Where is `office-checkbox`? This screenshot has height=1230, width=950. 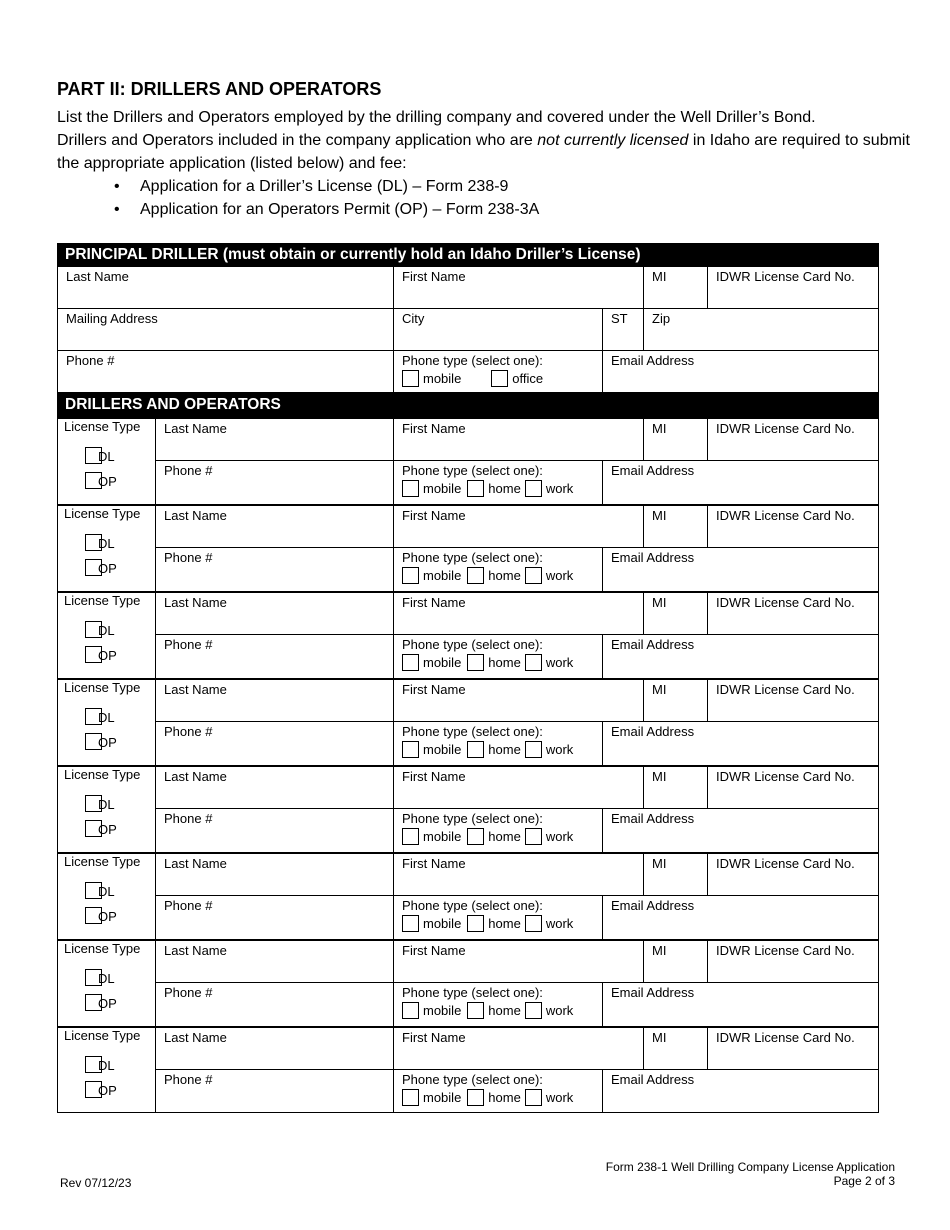
office-checkbox is located at coordinates (500, 378).